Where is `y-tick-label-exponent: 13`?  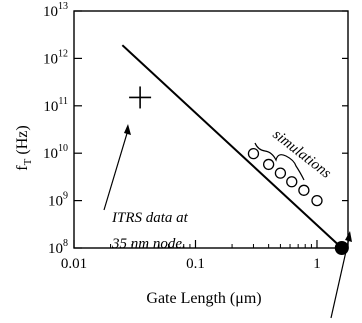 y-tick-label-exponent: 13 is located at coordinates (63, 6).